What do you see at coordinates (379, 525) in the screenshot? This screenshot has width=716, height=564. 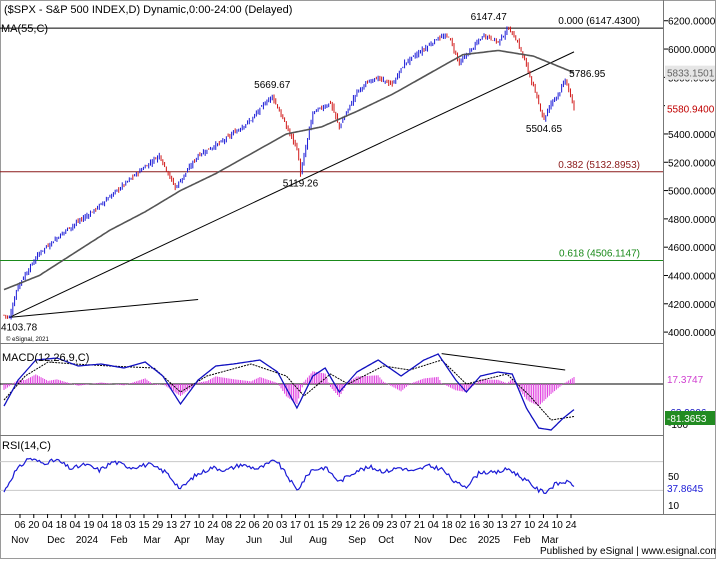 I see `time-axis-day-label: 09` at bounding box center [379, 525].